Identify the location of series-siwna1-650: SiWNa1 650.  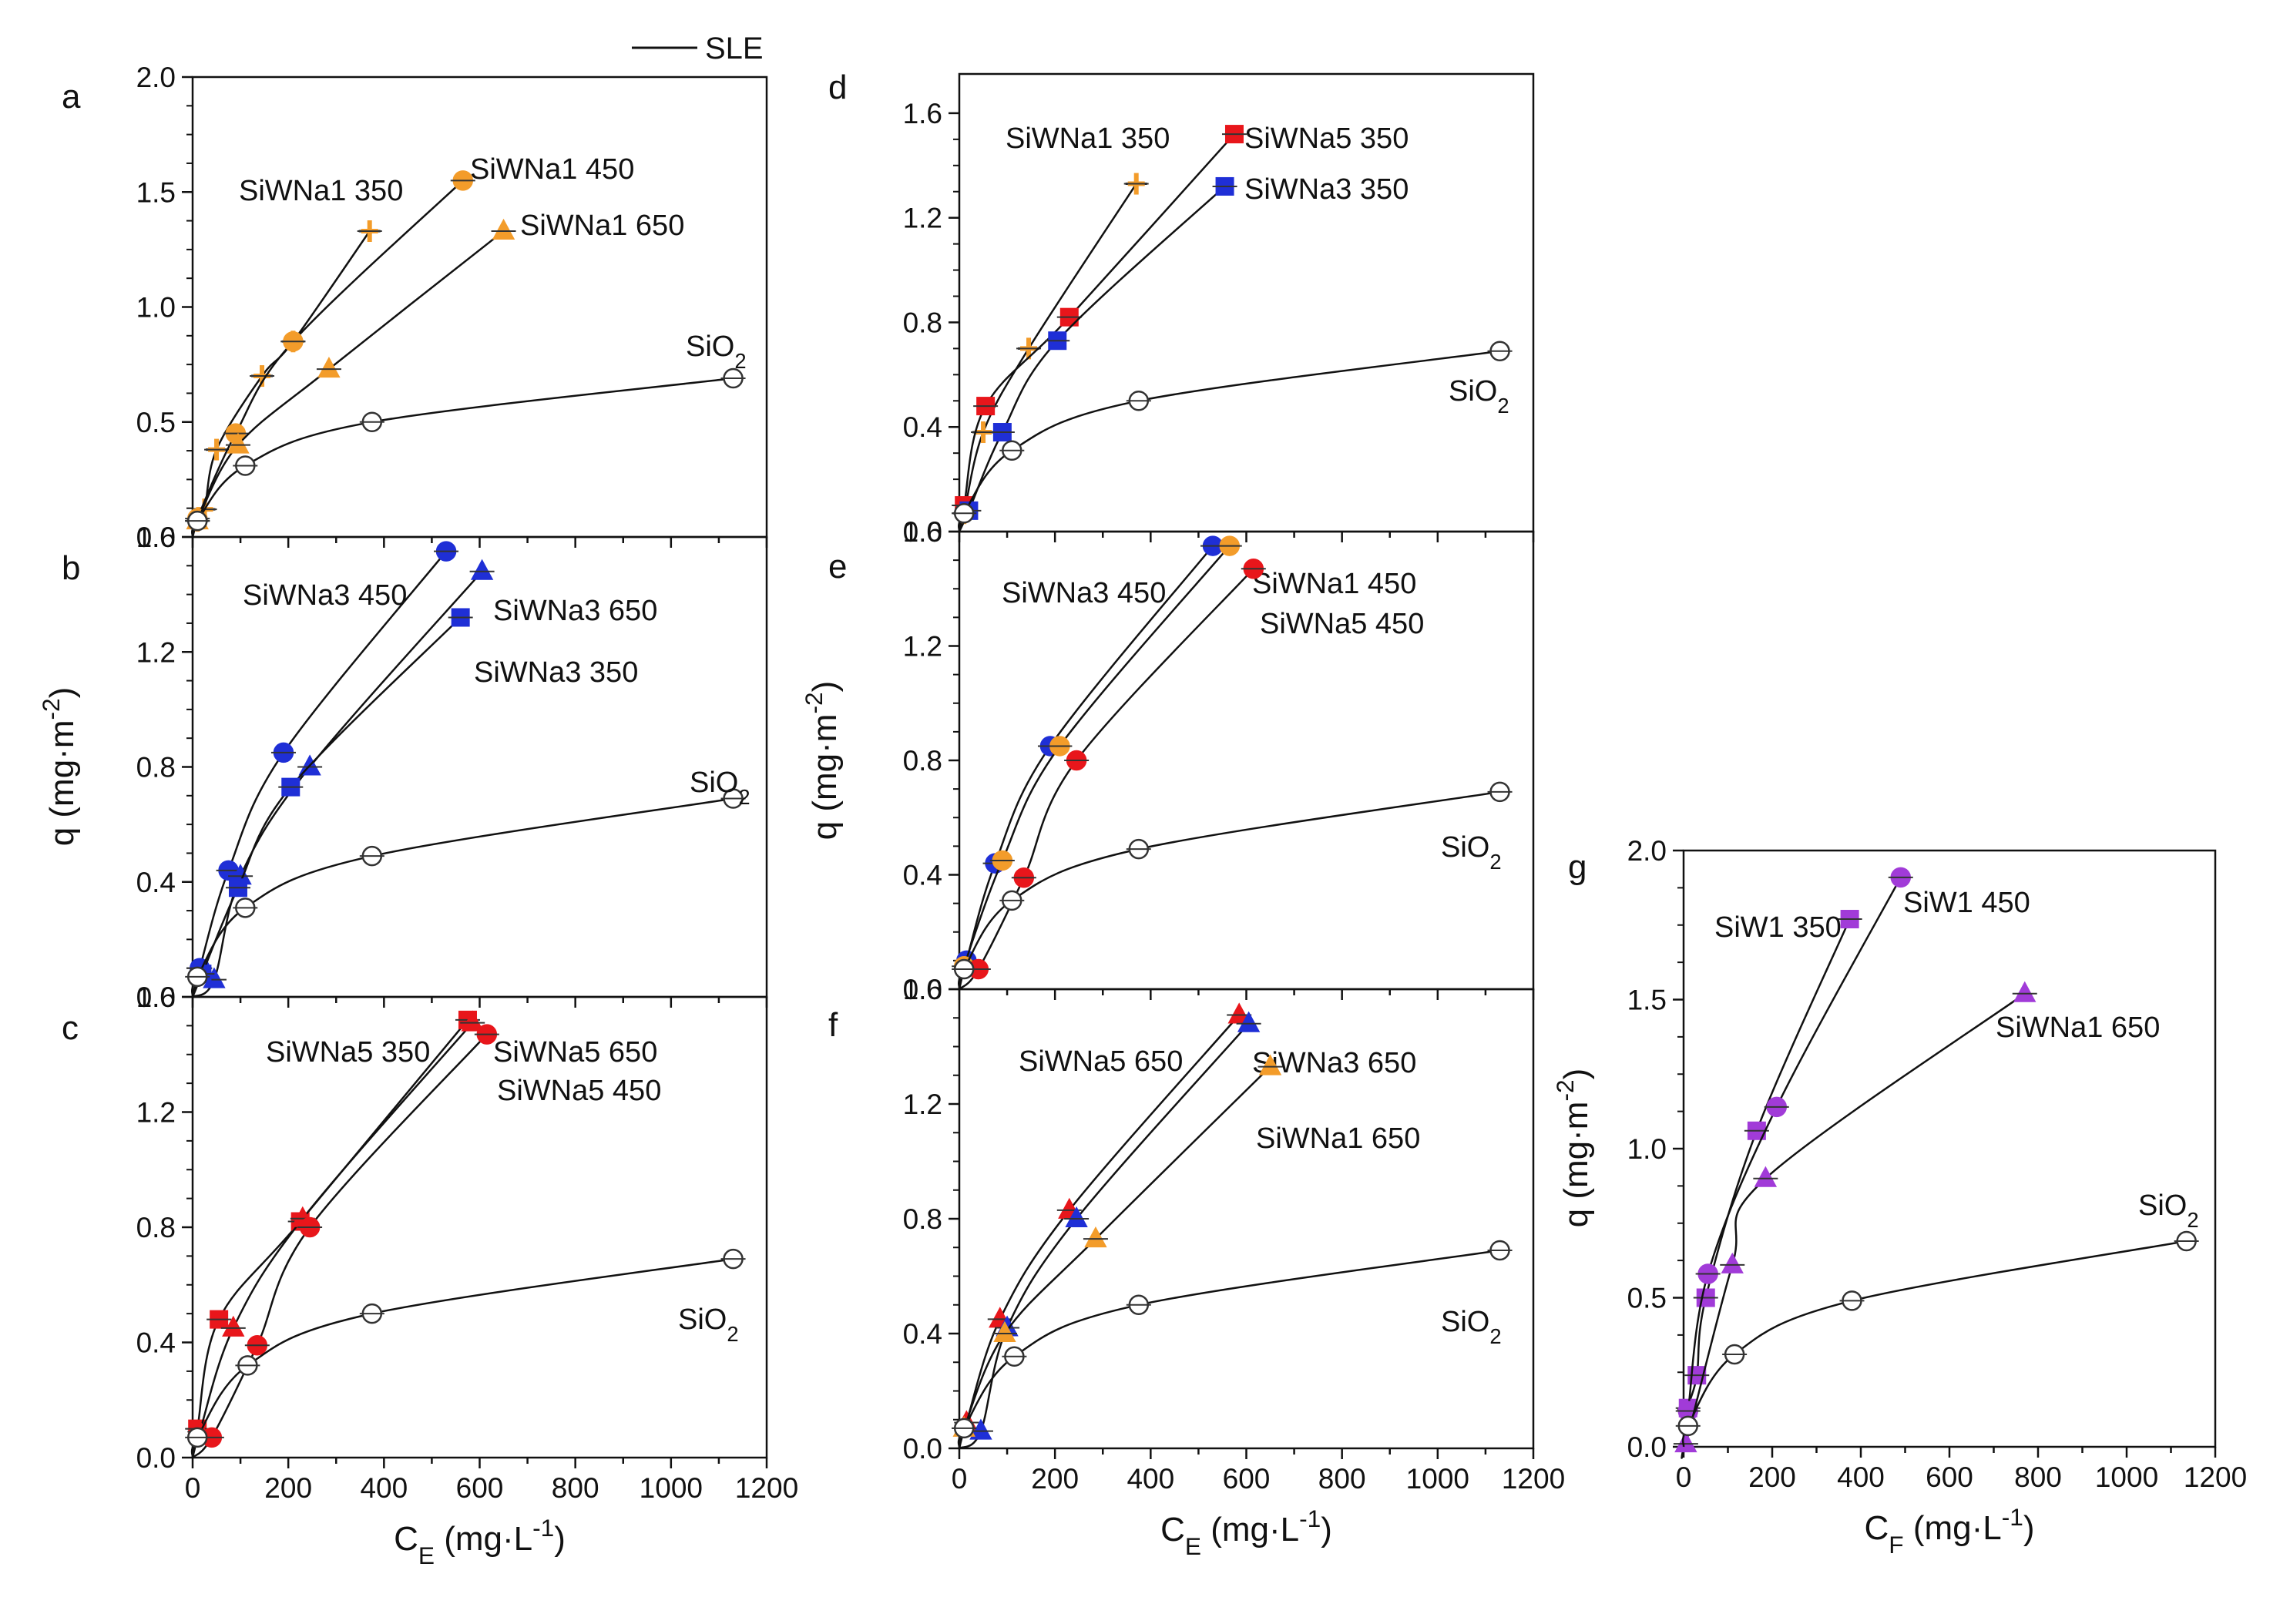
(1186, 1251).